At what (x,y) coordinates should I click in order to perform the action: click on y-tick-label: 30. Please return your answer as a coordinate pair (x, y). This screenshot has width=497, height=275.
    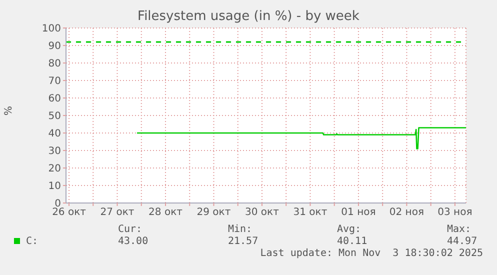
    Looking at the image, I should click on (54, 152).